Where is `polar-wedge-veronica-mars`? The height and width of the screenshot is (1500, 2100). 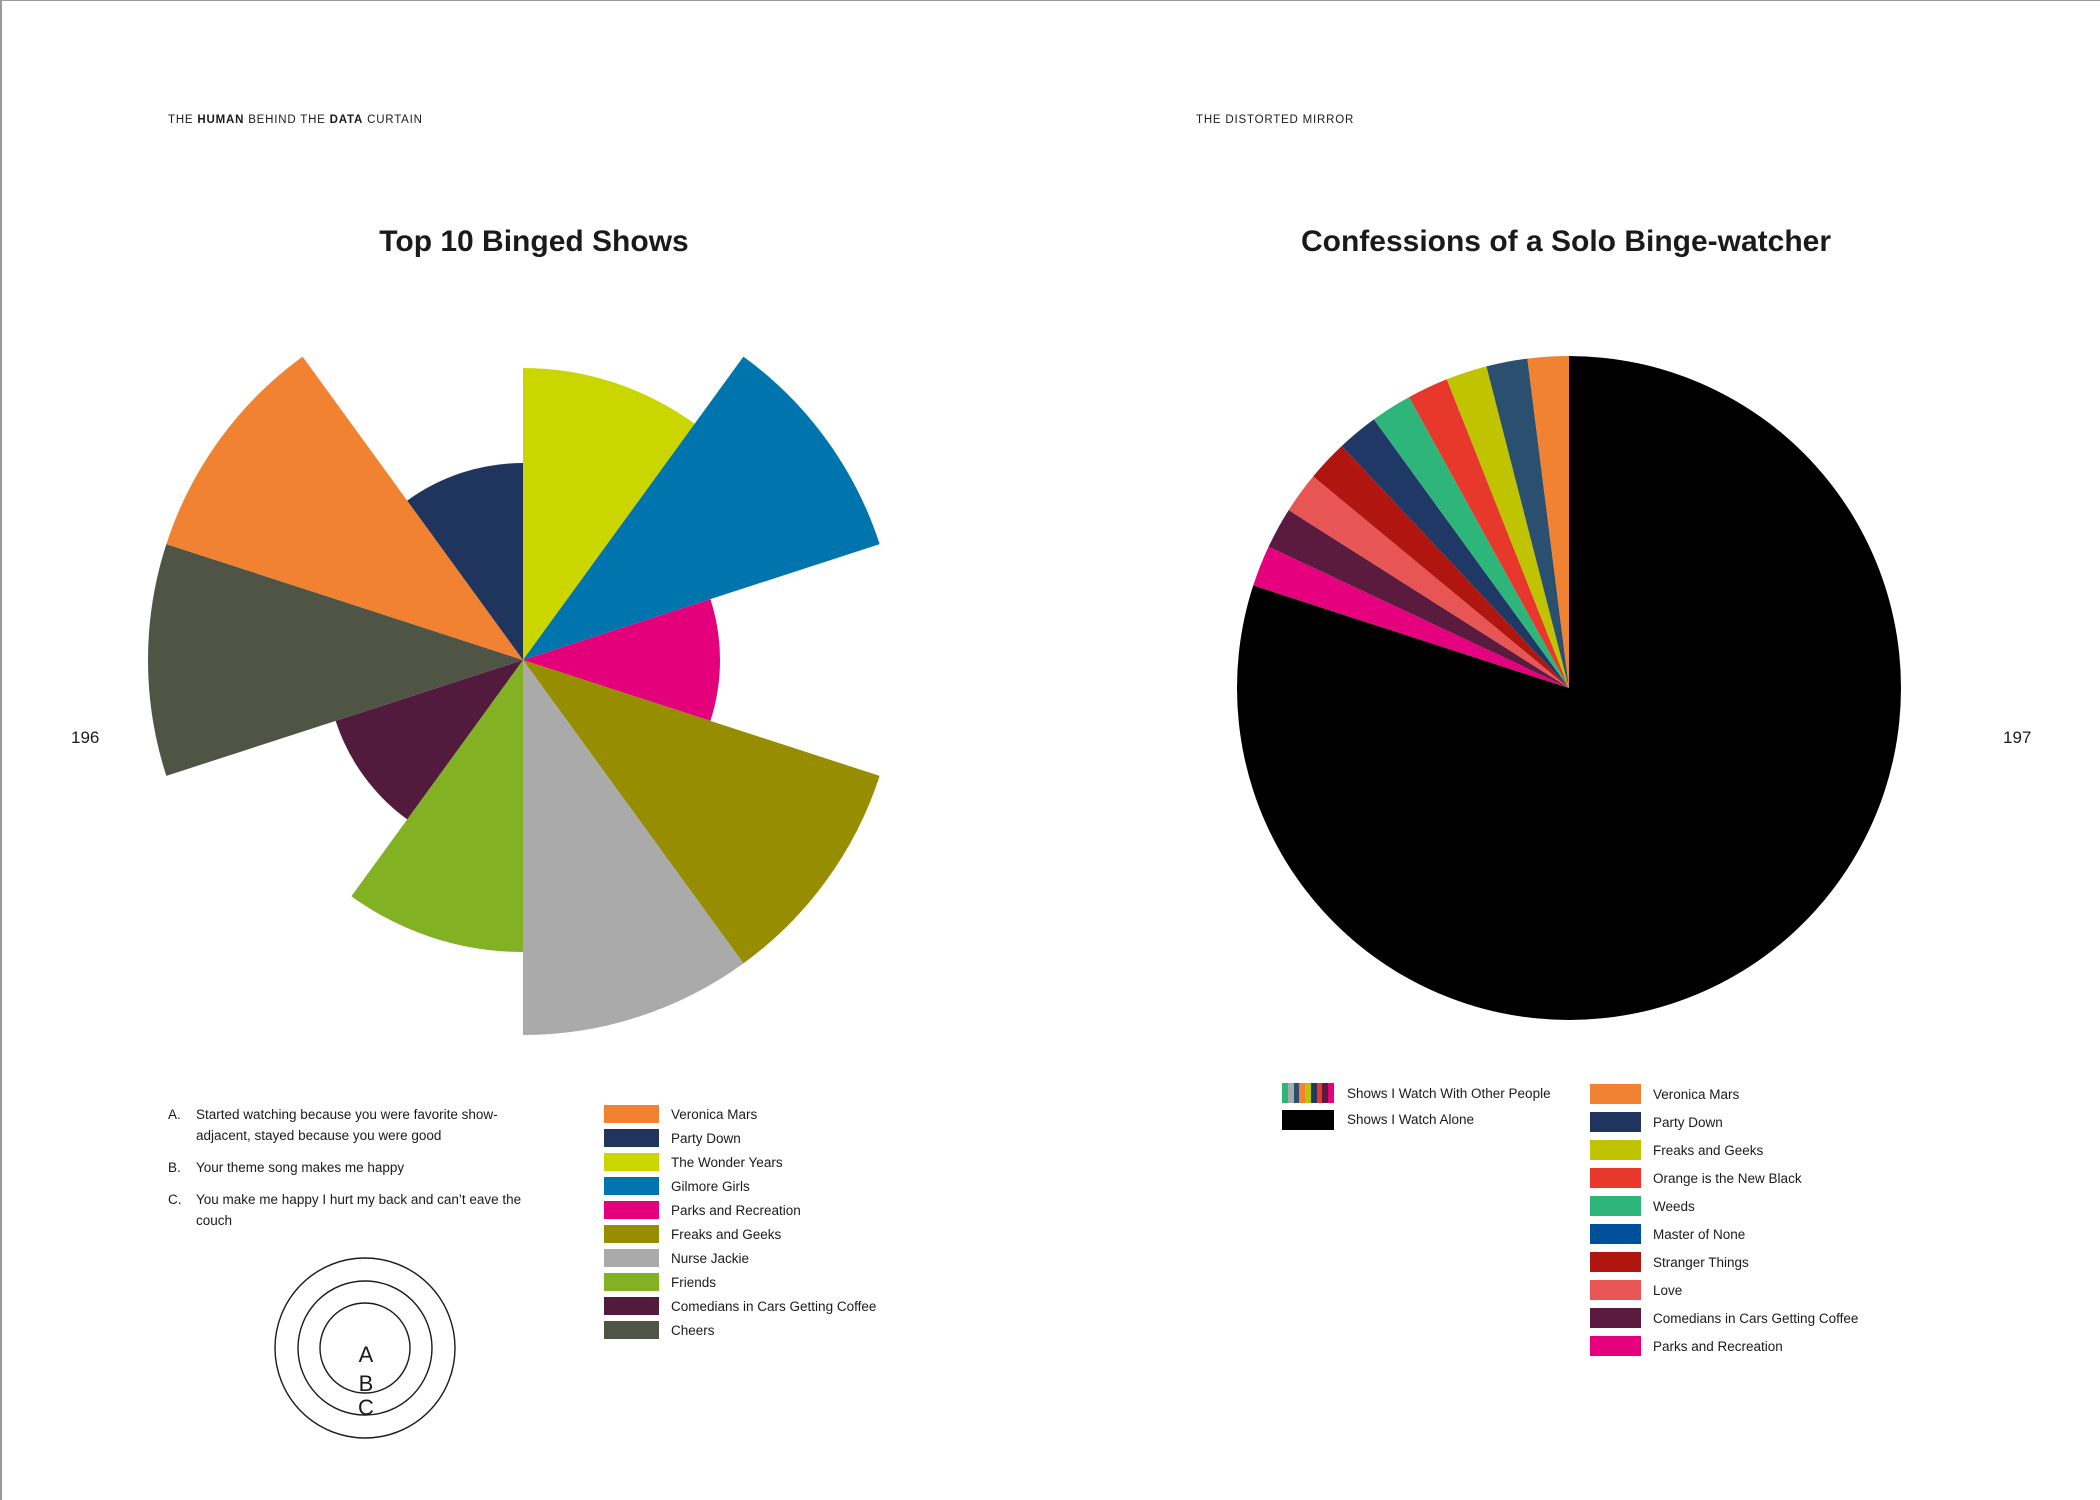
polar-wedge-veronica-mars is located at coordinates (344, 508).